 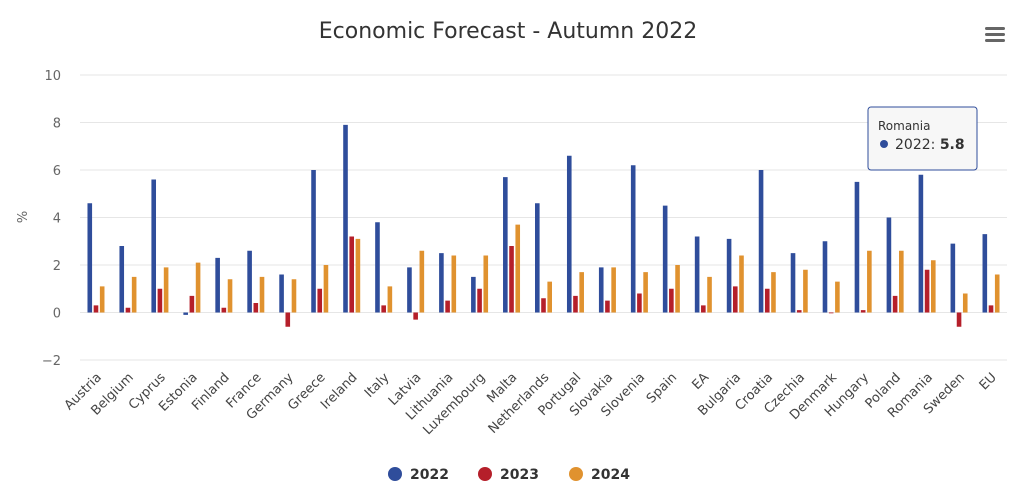 What do you see at coordinates (985, 273) in the screenshot?
I see `bar-2022-eu` at bounding box center [985, 273].